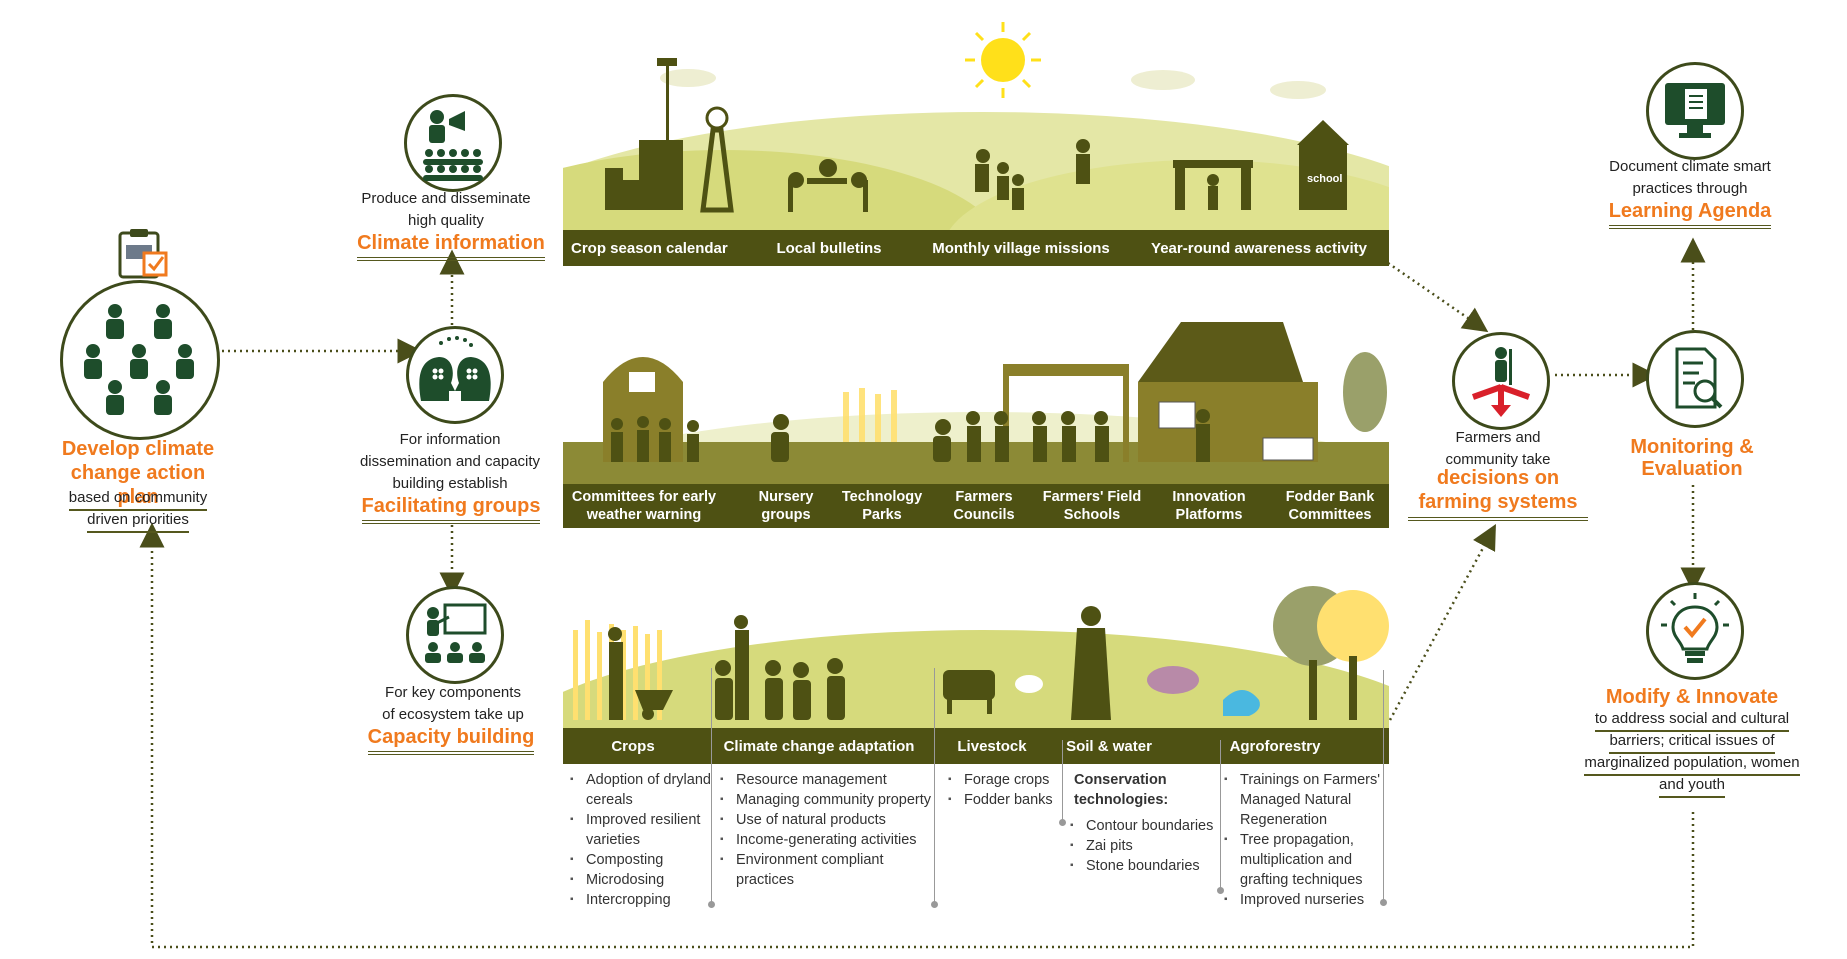 The image size is (1847, 959). Describe the element at coordinates (1695, 111) in the screenshot. I see `monitor-document-icon` at that location.